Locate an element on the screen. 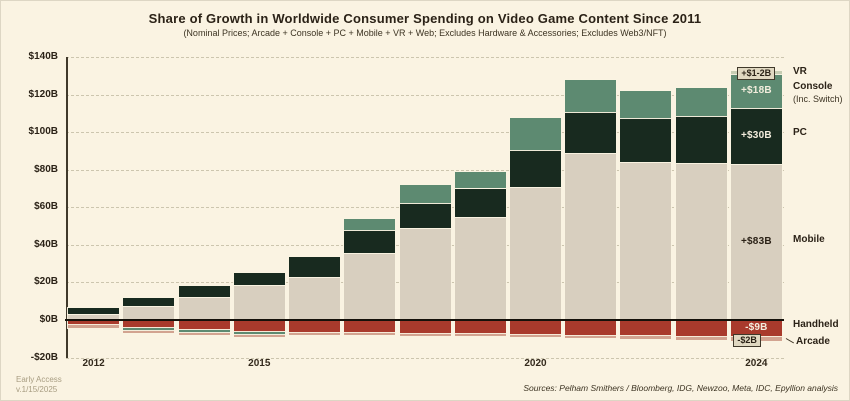  bar-2024-segment-mobile is located at coordinates (756, 242).